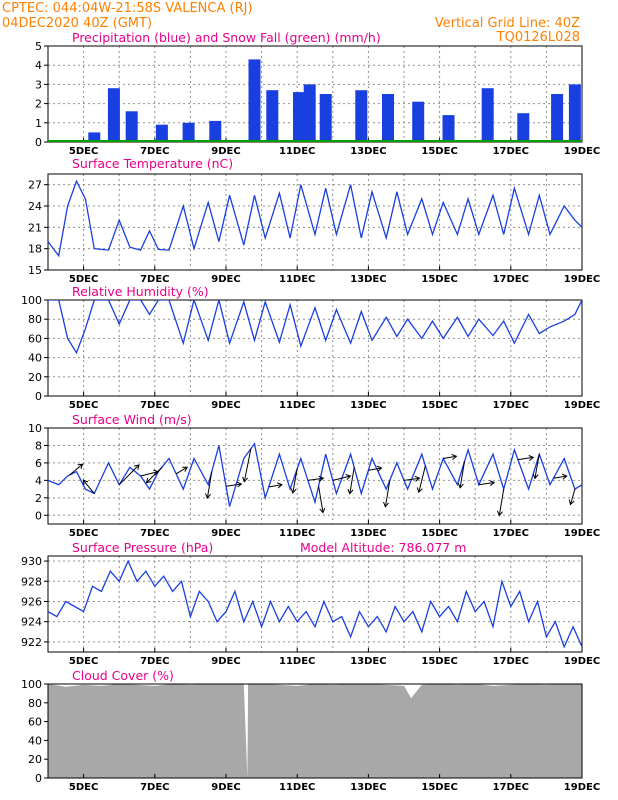 Image resolution: width=618 pixels, height=800 pixels. I want to click on y-tick-label: 924, so click(31, 622).